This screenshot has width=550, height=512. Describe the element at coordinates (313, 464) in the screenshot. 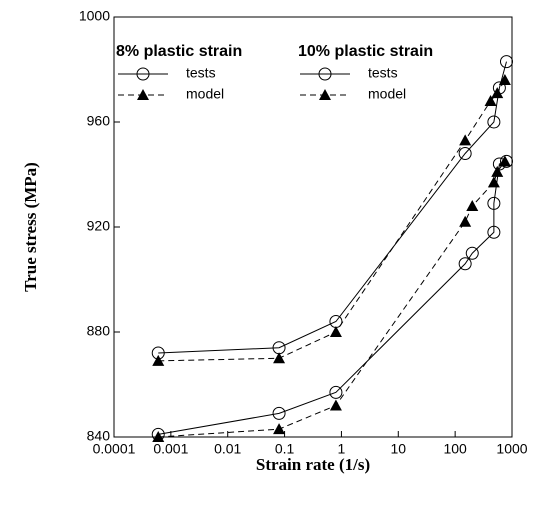

I see `x-axis-label: Strain rate (1/s)` at that location.